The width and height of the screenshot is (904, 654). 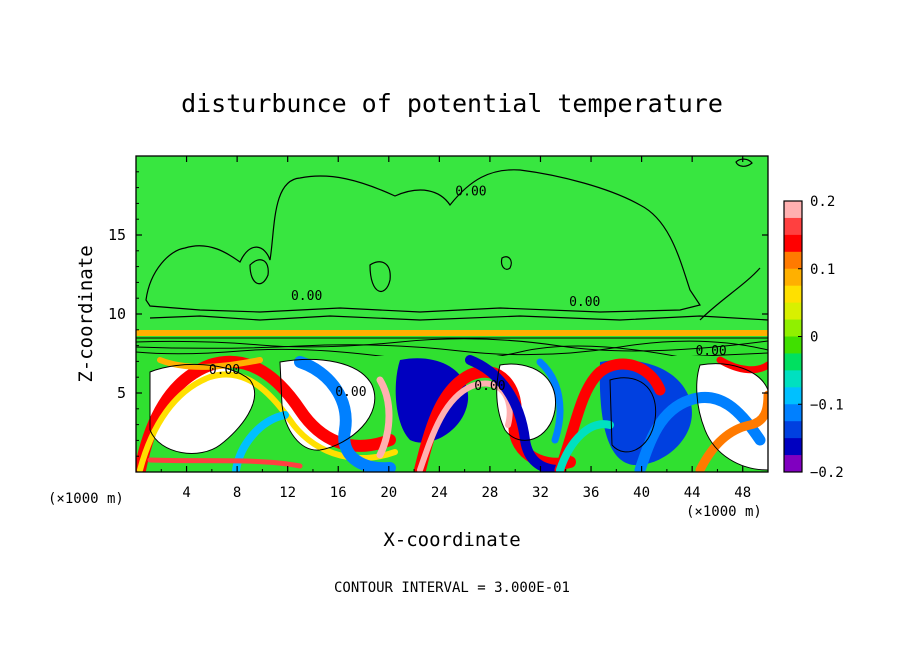 I want to click on x-tick-label: 16, so click(x=338, y=493).